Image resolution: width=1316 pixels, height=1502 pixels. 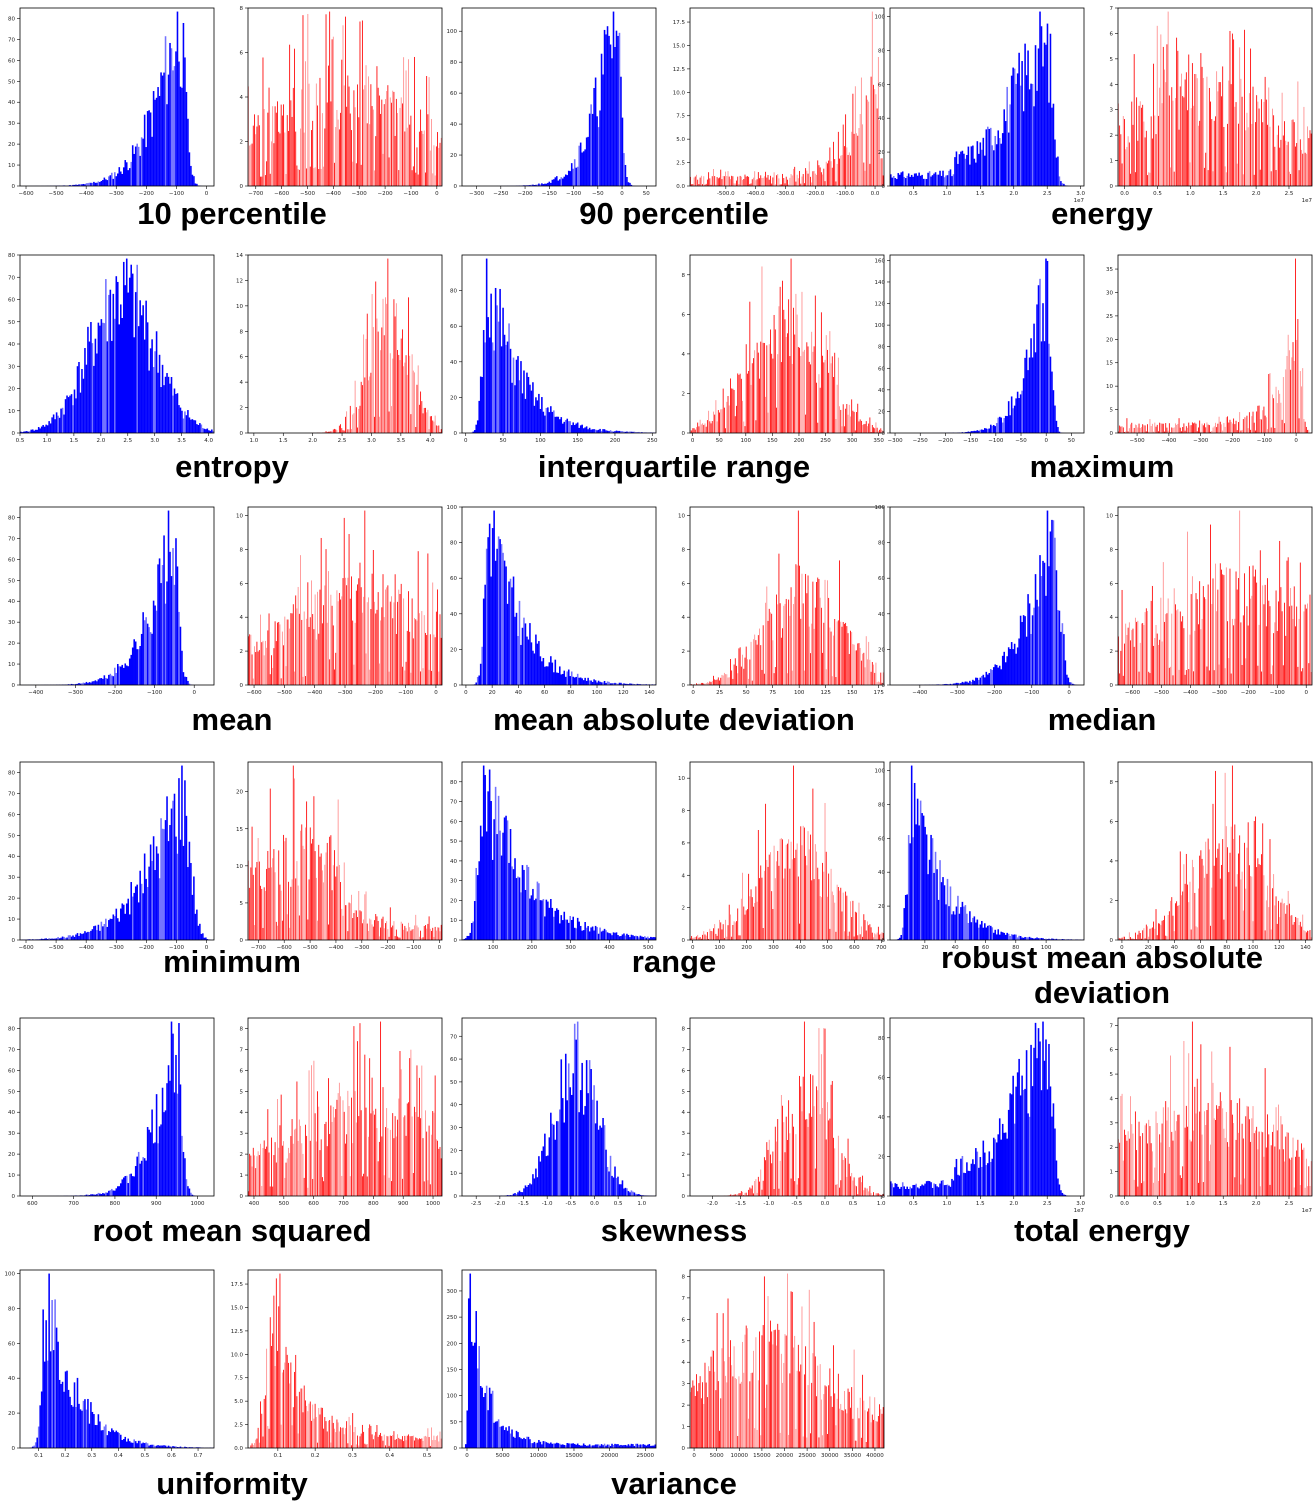 I want to click on interquartile-range-left-xtick-label: 0, so click(x=466, y=441).